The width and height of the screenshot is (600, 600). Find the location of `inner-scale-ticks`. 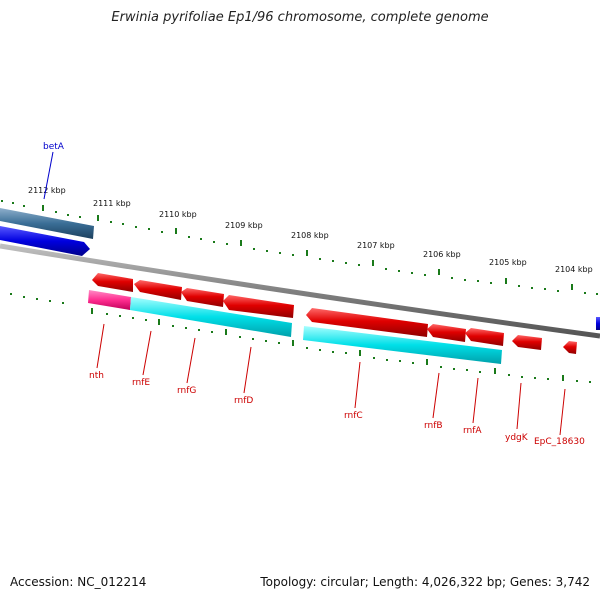

inner-scale-ticks is located at coordinates (300, 338).